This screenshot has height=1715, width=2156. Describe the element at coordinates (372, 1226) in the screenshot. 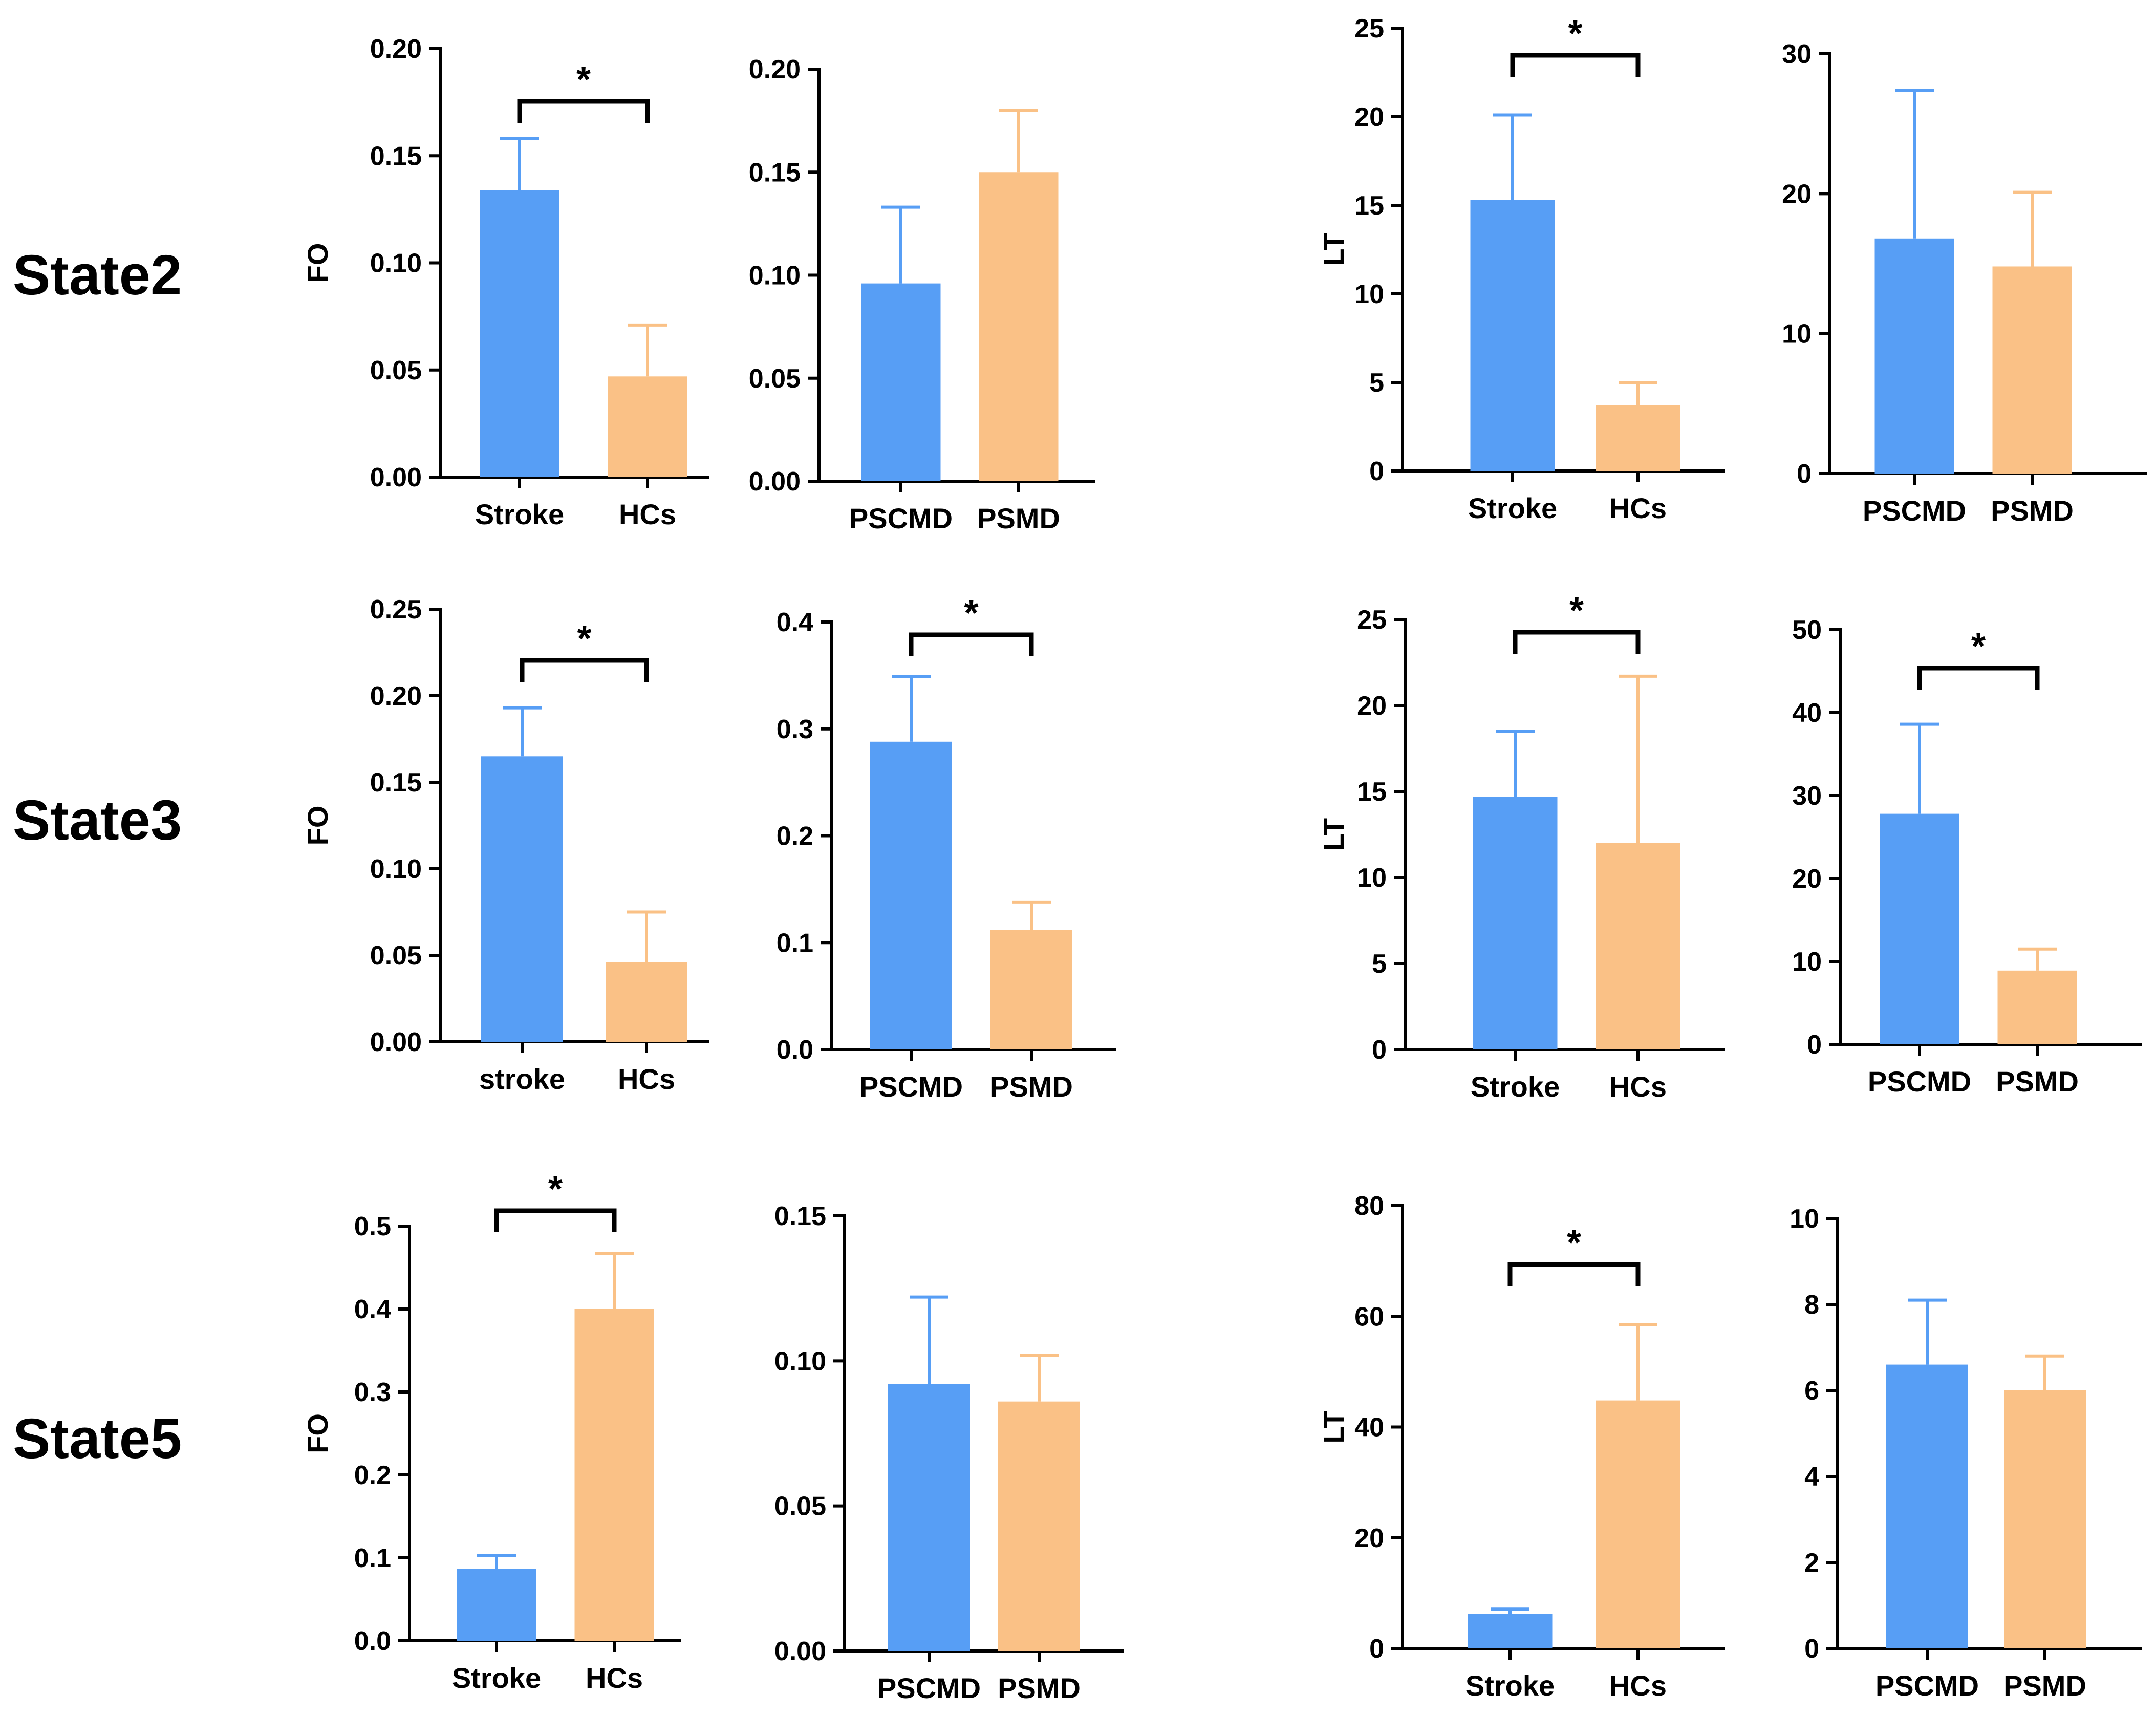

I see `y-tick-label: 0.5` at that location.